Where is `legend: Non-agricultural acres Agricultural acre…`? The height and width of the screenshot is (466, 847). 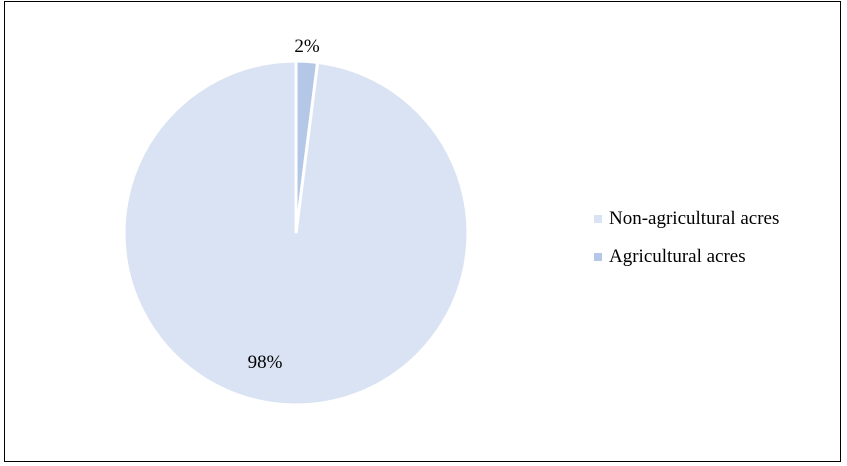
legend: Non-agricultural acres Agricultural acre… is located at coordinates (686, 238).